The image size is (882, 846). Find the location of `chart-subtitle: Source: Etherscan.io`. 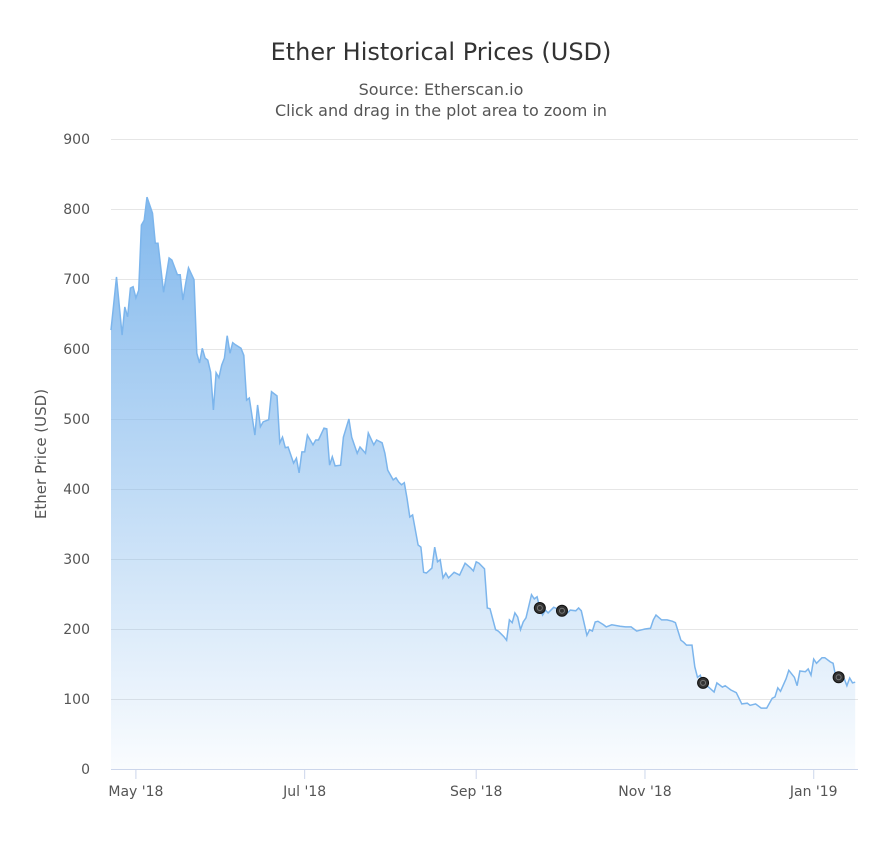

chart-subtitle: Source: Etherscan.io is located at coordinates (441, 89).